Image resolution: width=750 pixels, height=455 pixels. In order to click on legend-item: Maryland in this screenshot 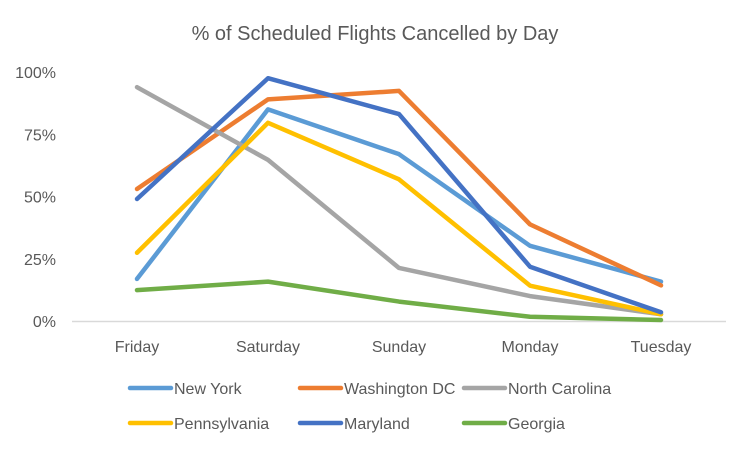, I will do `click(353, 424)`.